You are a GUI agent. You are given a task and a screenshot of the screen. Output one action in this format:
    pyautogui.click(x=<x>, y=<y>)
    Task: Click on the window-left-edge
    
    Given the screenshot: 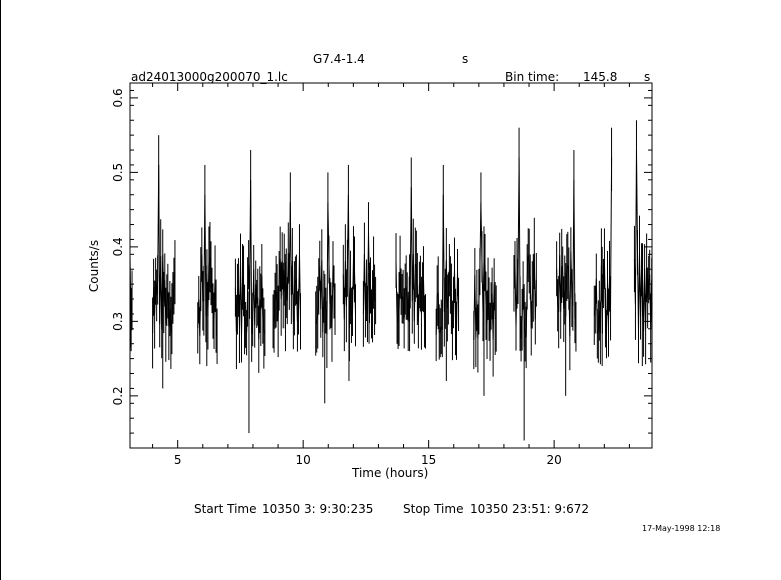 What is the action you would take?
    pyautogui.click(x=0, y=290)
    